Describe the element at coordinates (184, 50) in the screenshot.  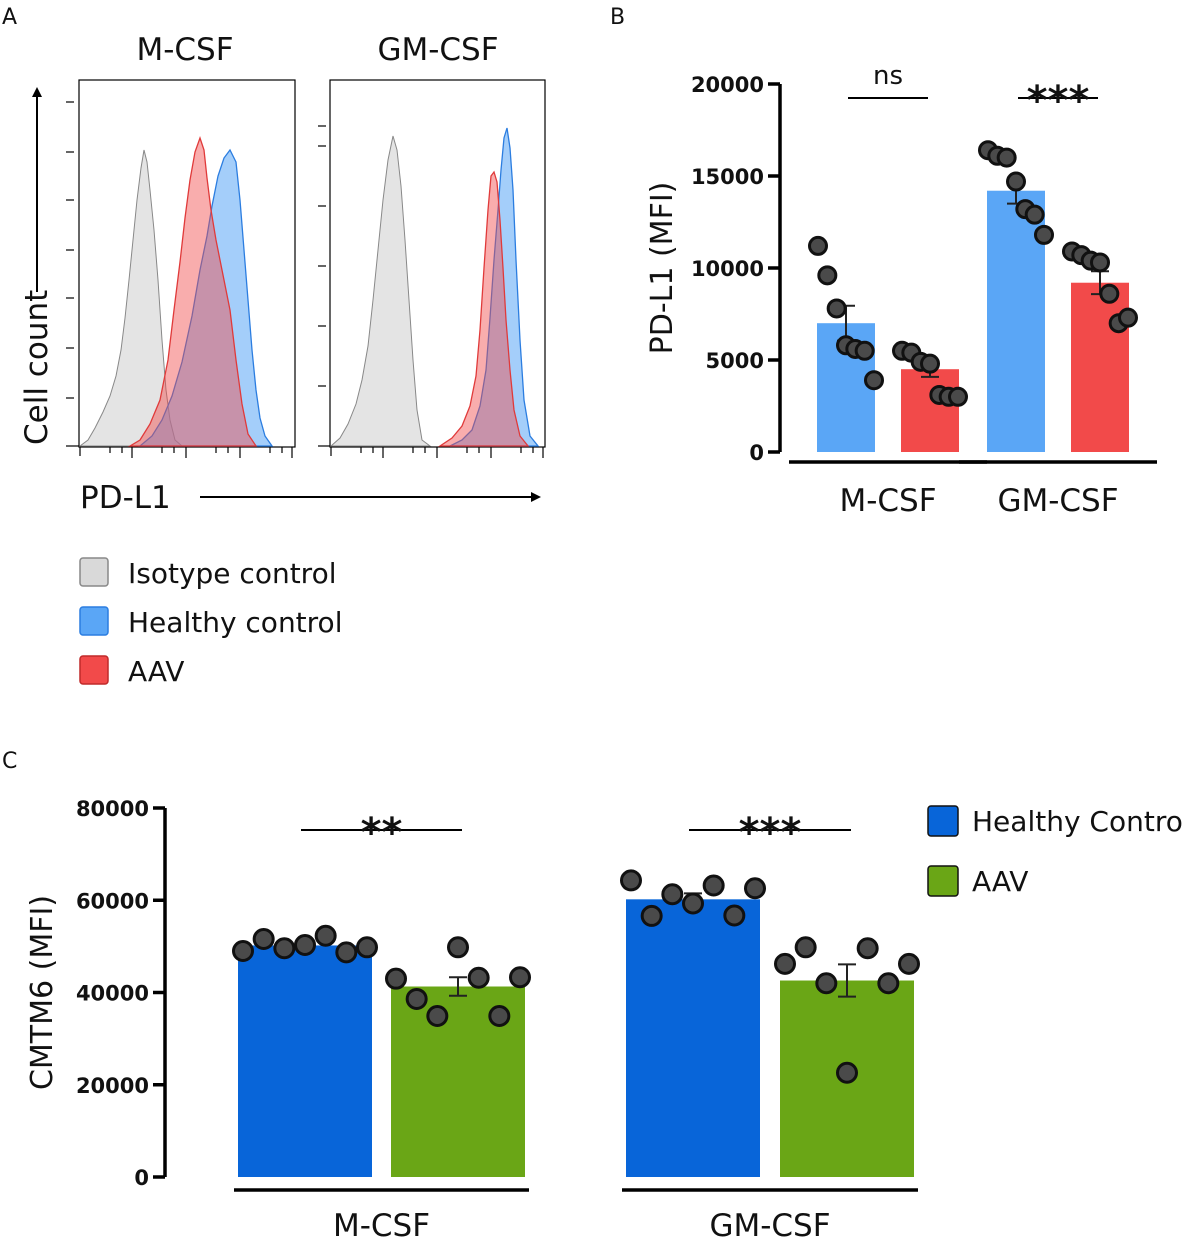
I see `histogram-title-mcsf: M-CSF` at that location.